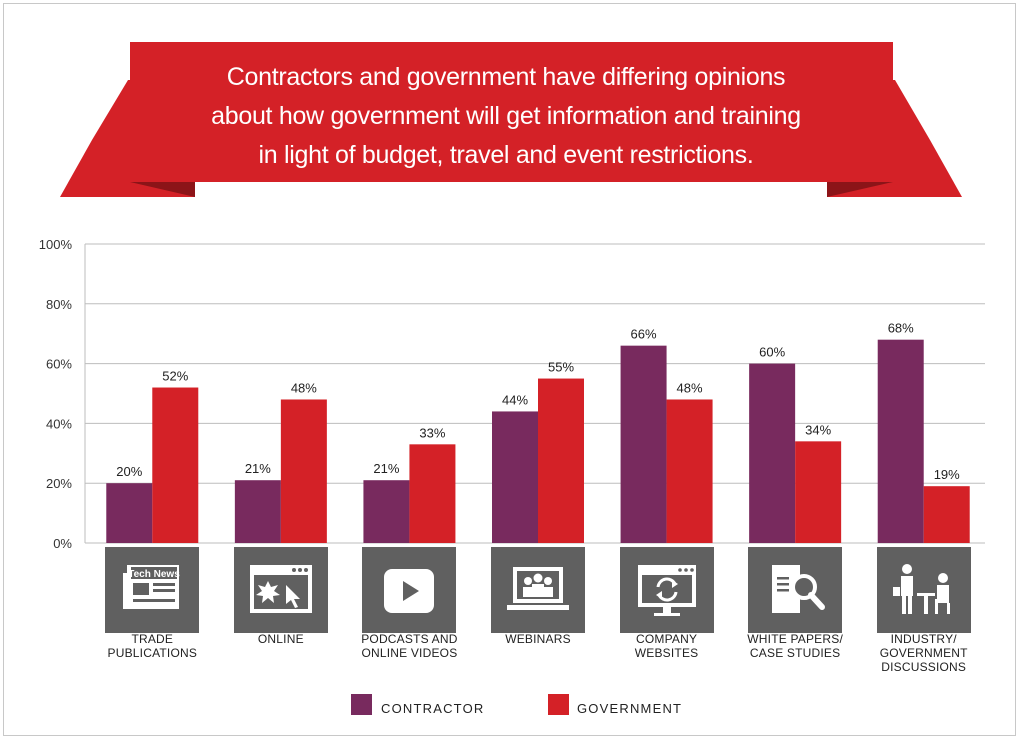 The width and height of the screenshot is (1024, 742). I want to click on category-label-line: WEBSITES, so click(666, 653).